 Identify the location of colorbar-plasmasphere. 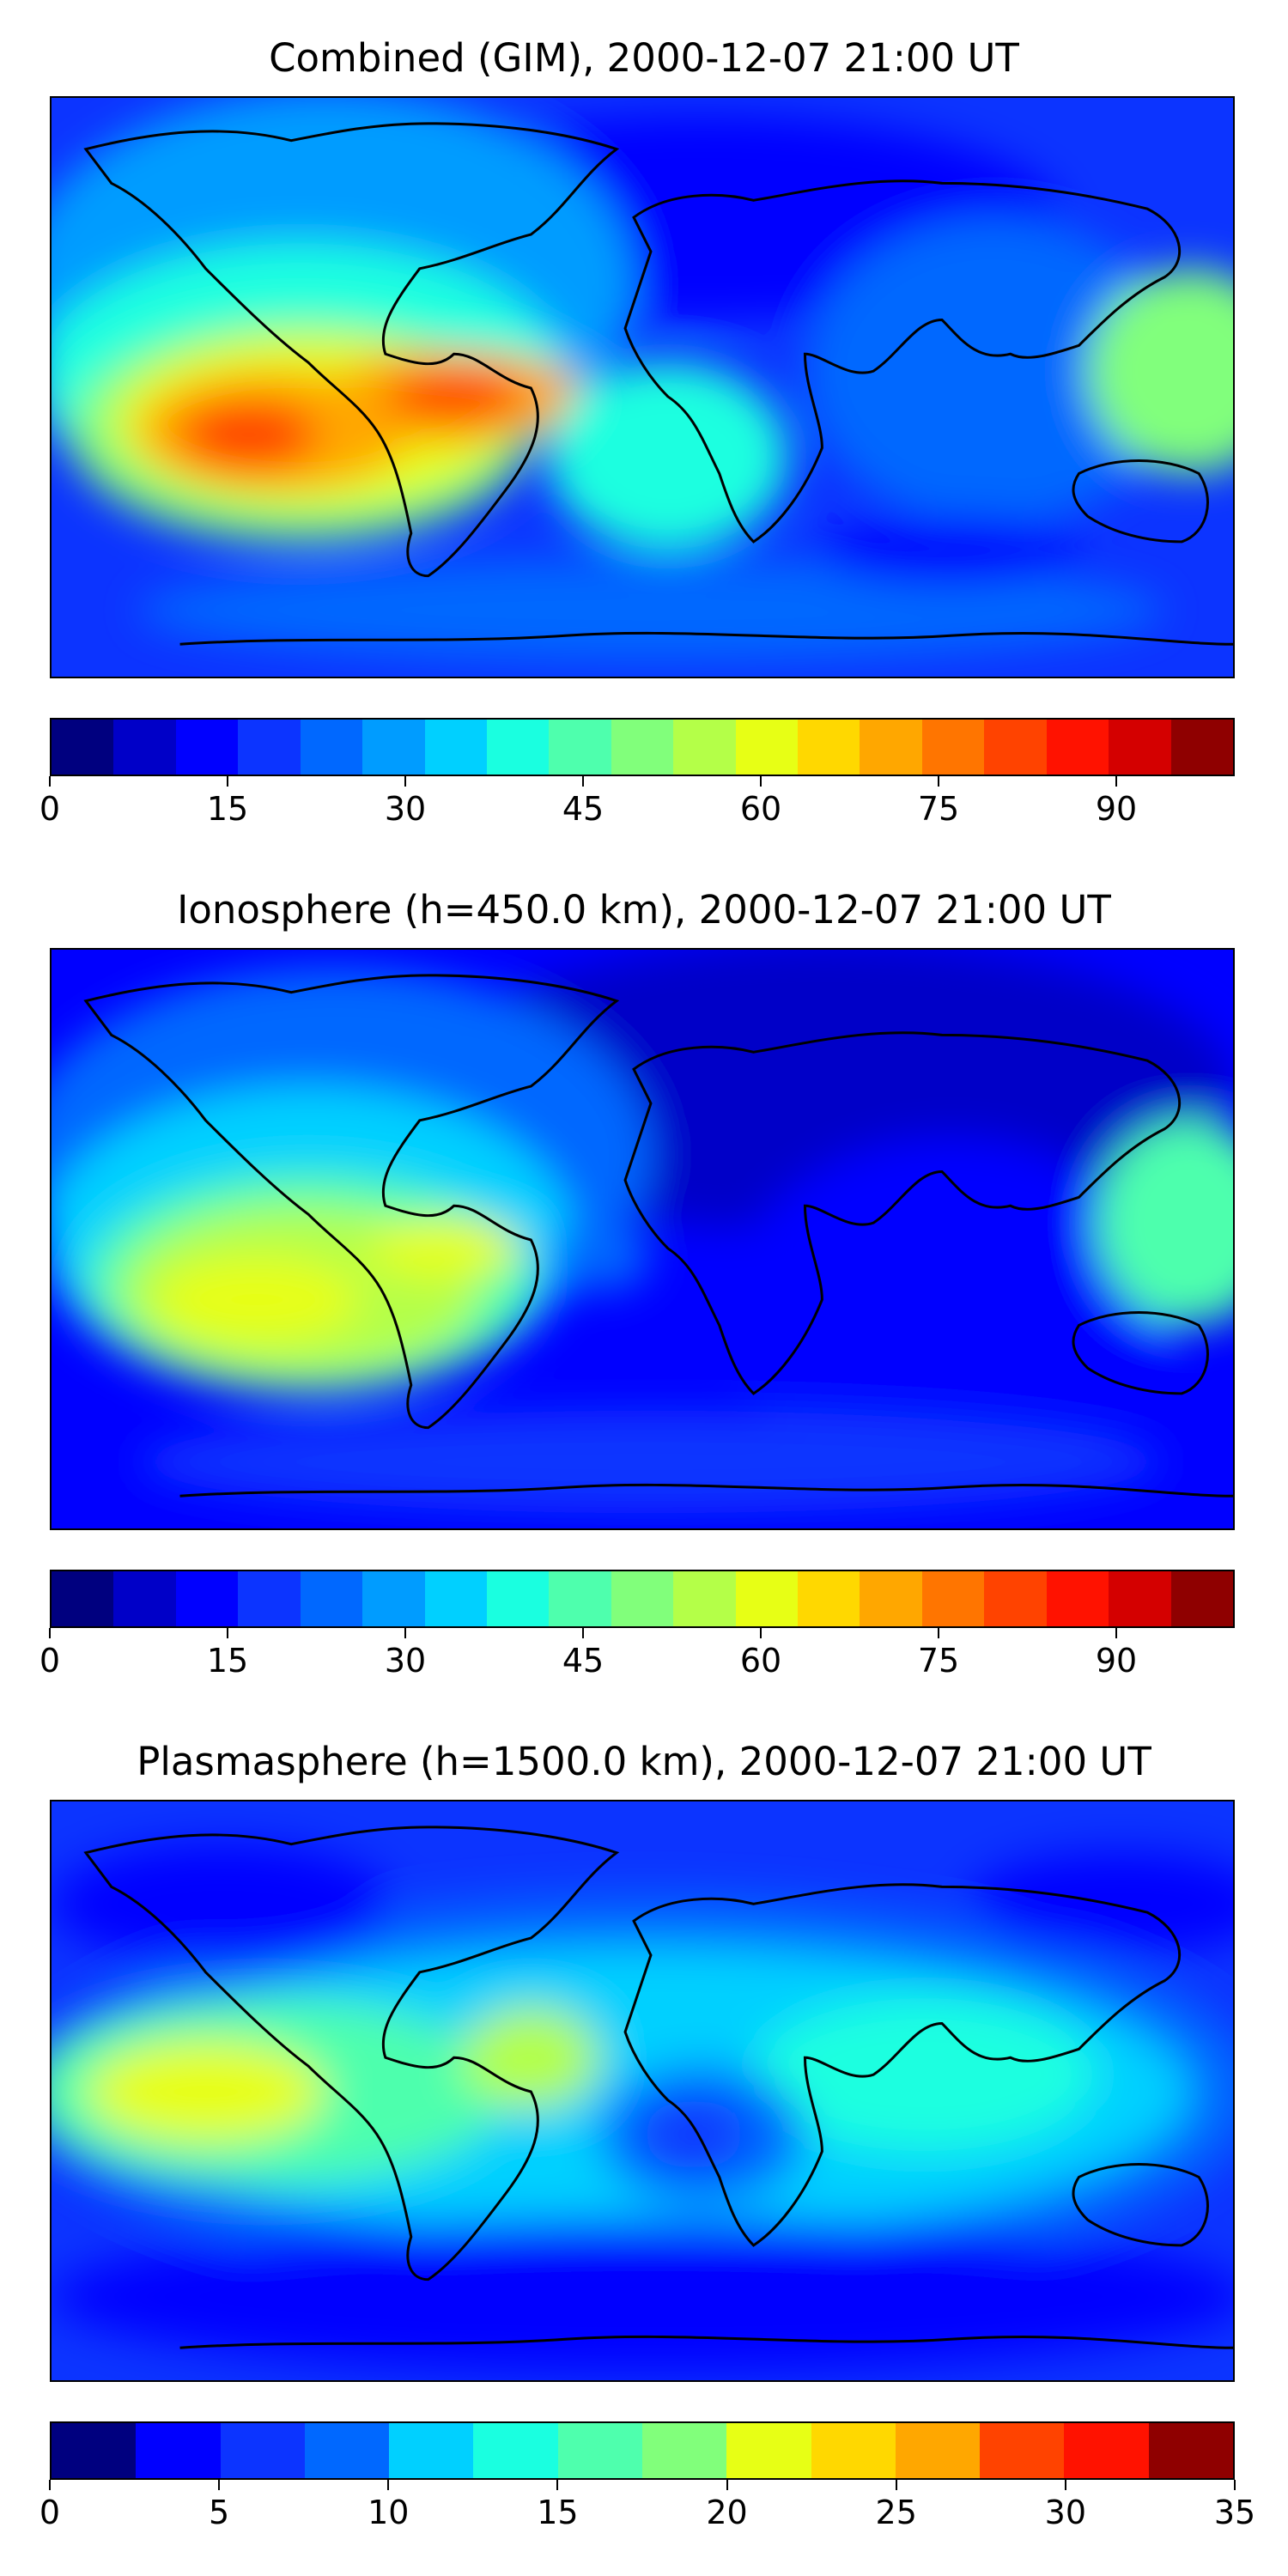
(642, 2450).